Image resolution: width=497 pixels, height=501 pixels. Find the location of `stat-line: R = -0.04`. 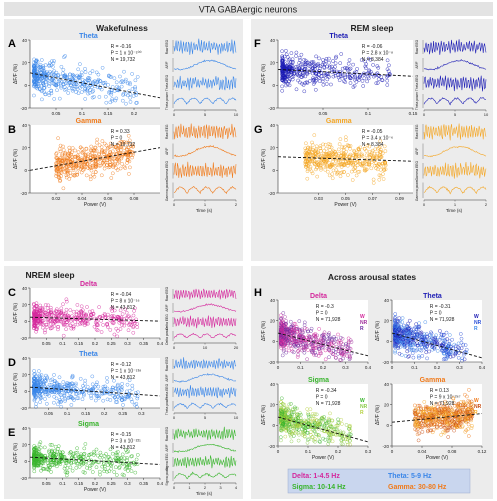

stat-line: R = -0.04 is located at coordinates (121, 295).